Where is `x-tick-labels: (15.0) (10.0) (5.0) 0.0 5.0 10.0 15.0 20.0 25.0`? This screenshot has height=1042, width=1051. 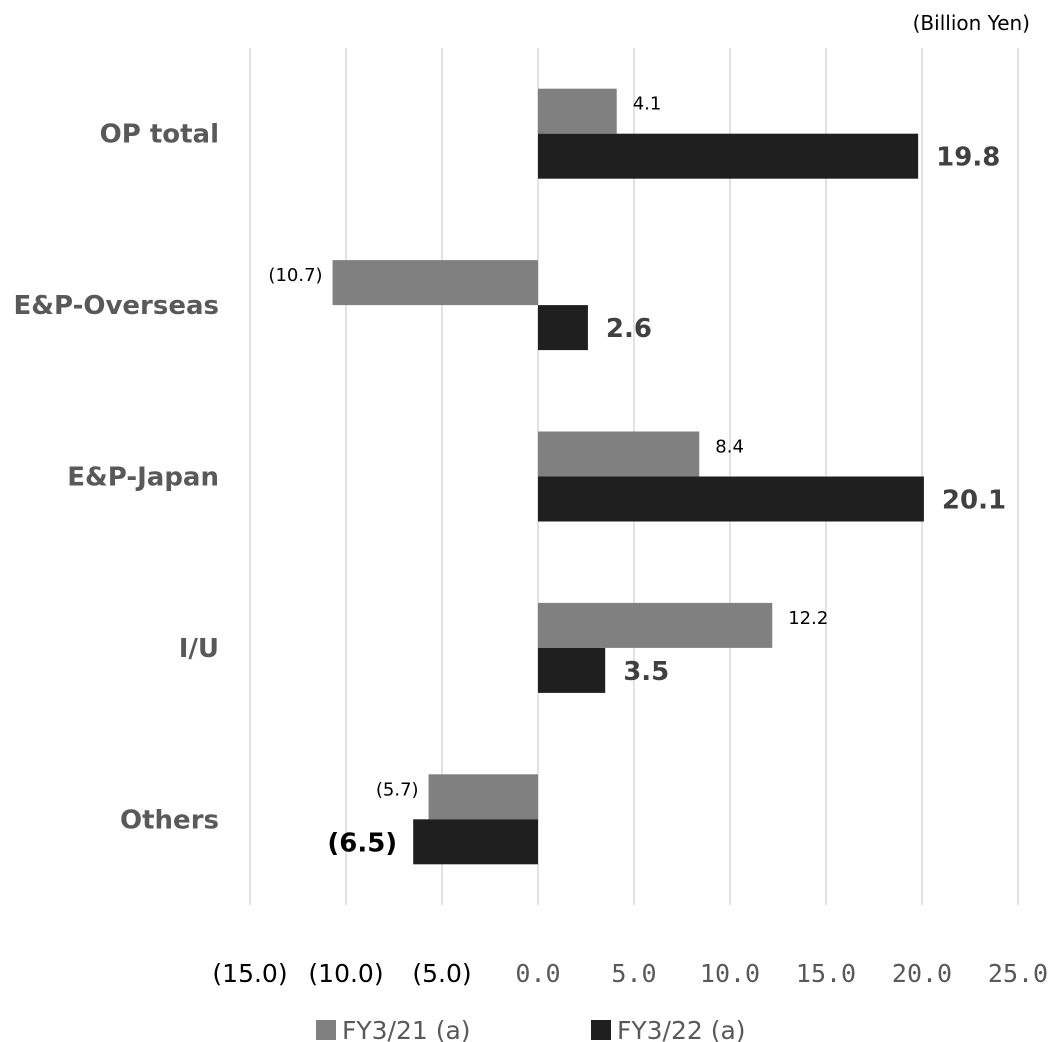
x-tick-labels: (15.0) (10.0) (5.0) 0.0 5.0 10.0 15.0 20.0 25.0 is located at coordinates (630, 973).